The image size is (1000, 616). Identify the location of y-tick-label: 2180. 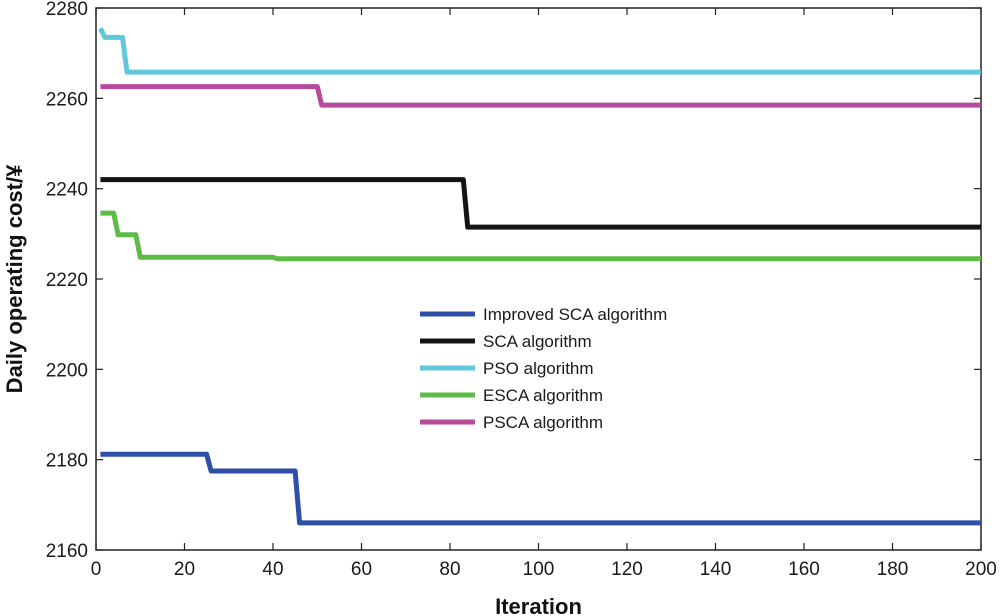
(67, 461).